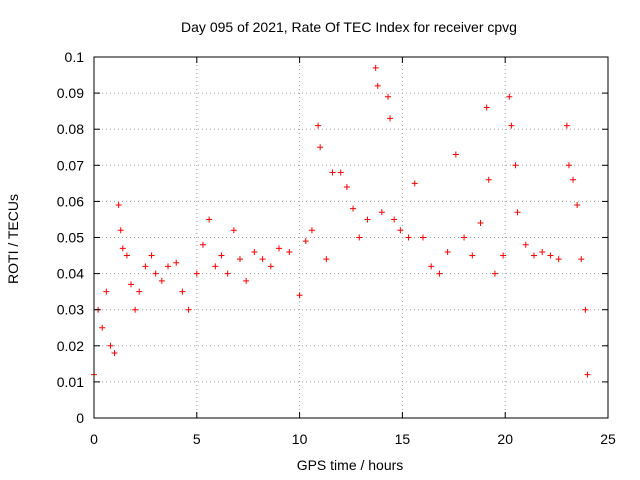 Image resolution: width=640 pixels, height=480 pixels. I want to click on y-tick-label: 0, so click(80, 418).